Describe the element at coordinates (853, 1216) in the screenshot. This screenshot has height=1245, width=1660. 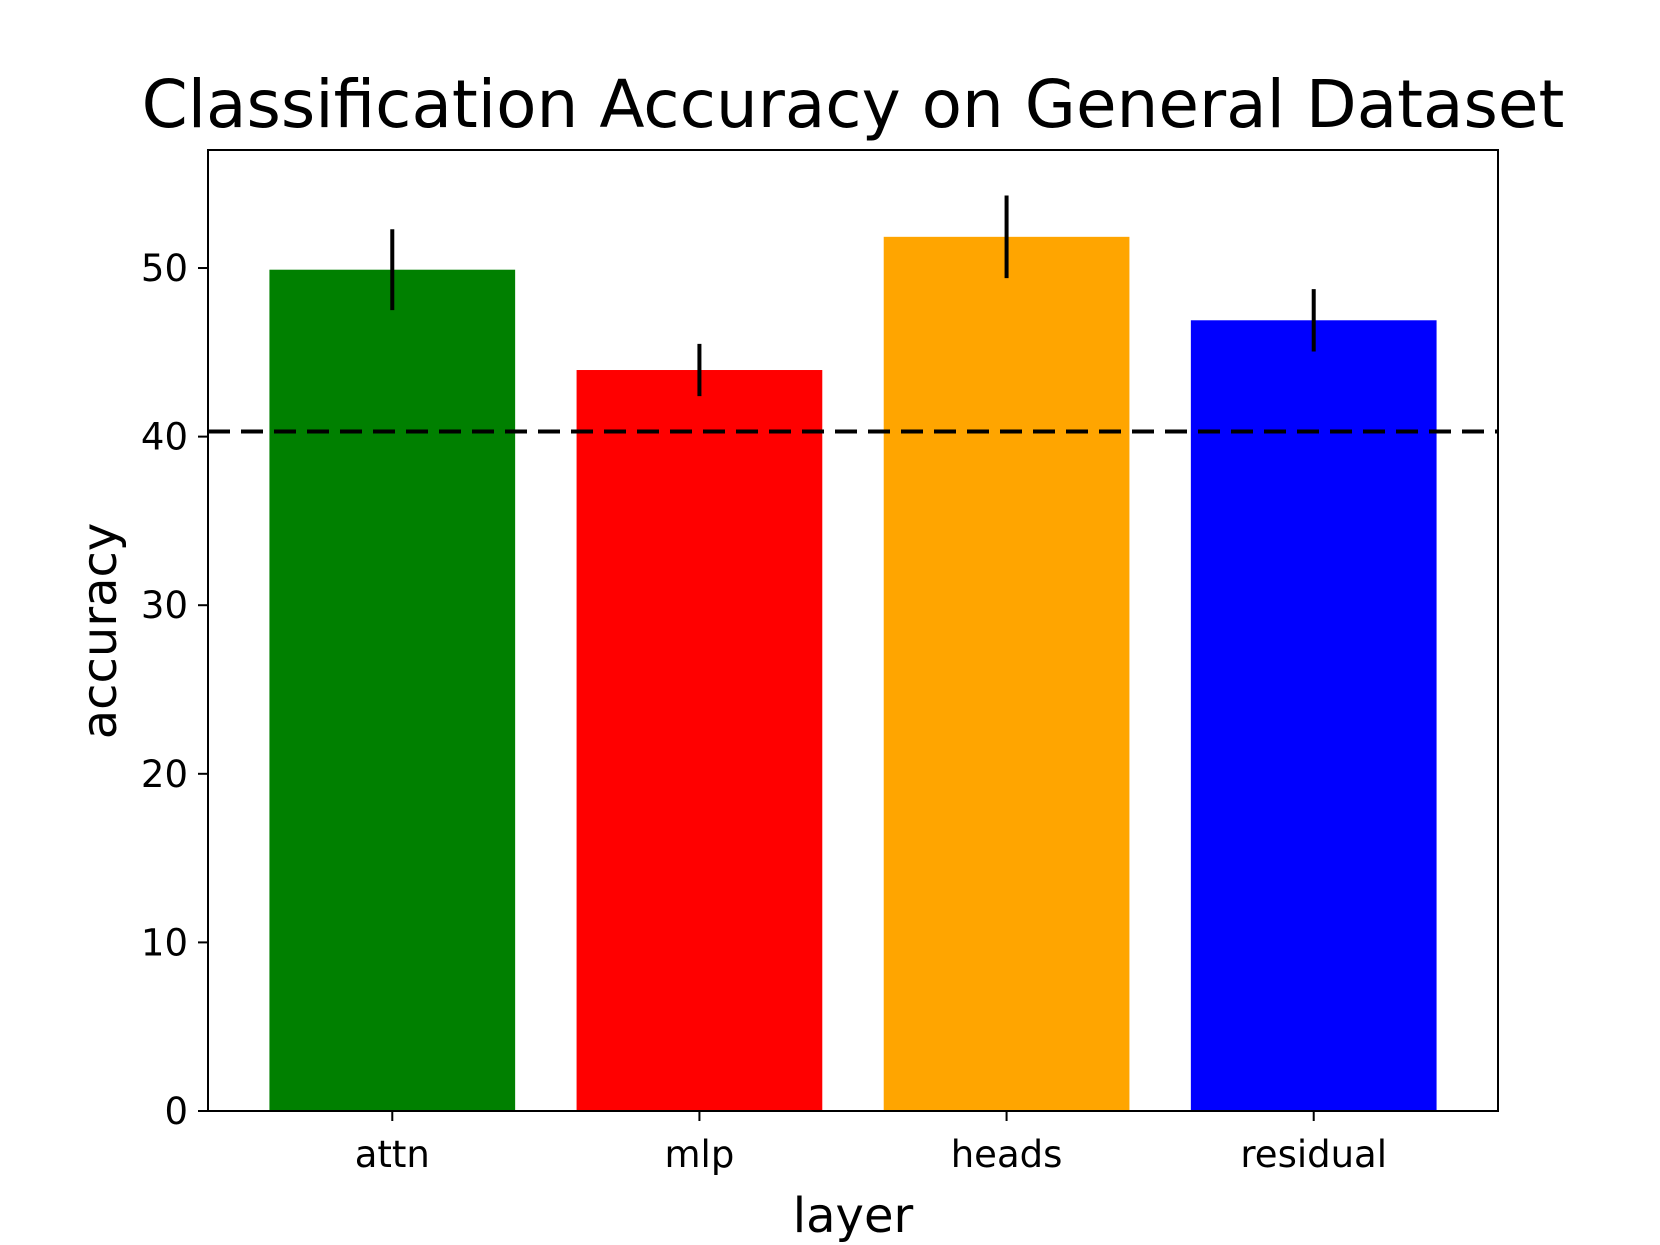
I see `x-axis-label: layer` at that location.